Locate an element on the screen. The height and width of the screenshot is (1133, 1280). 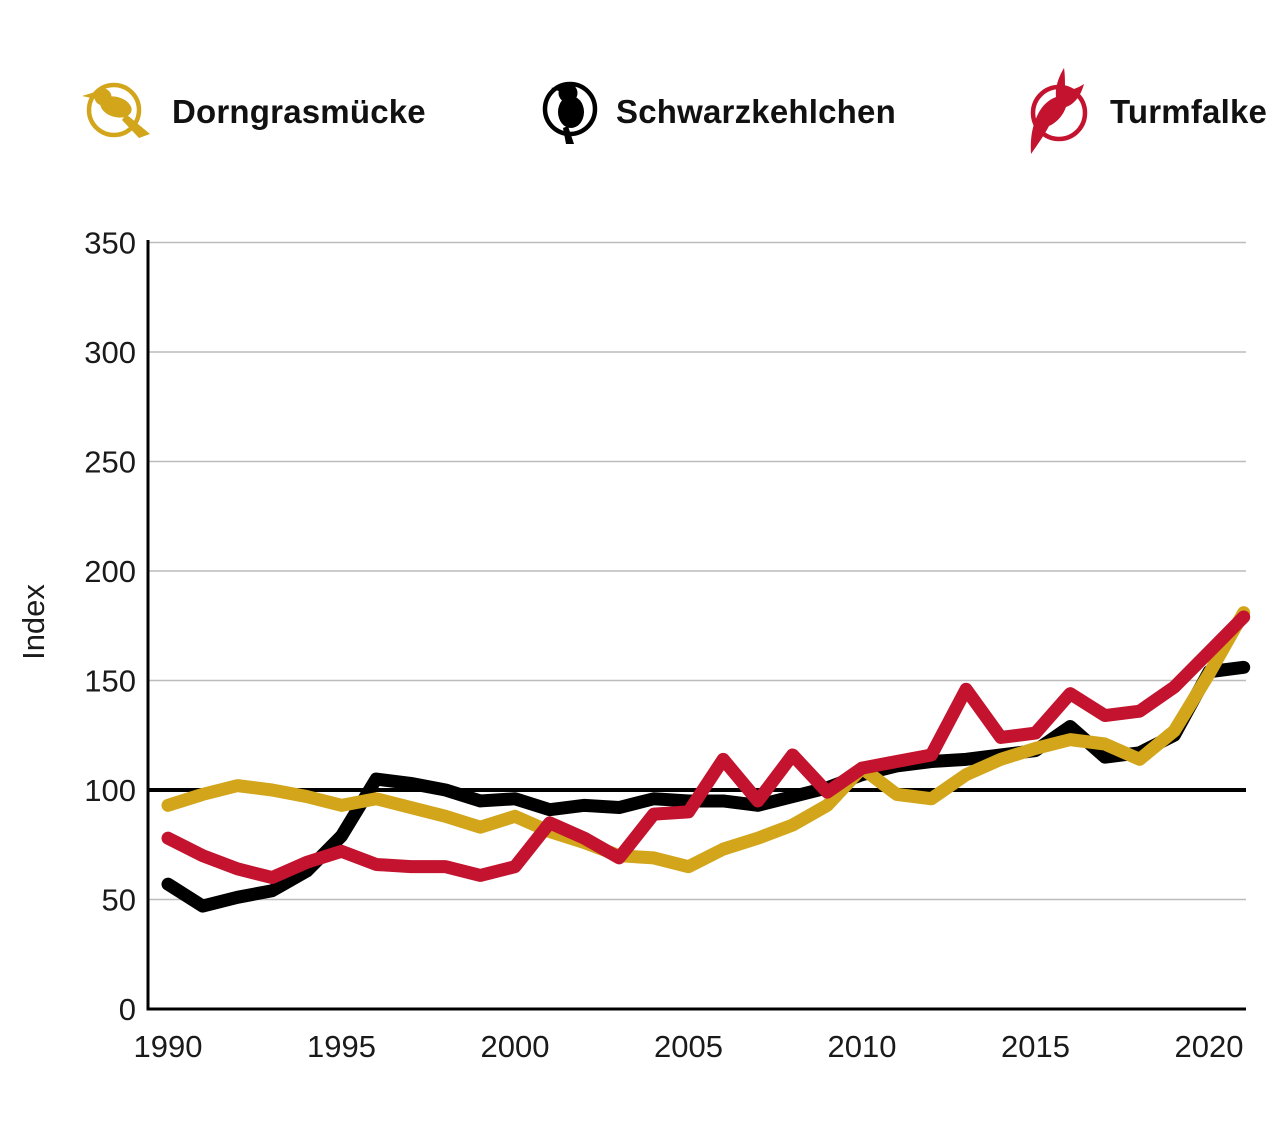
legend-label: Dorngrasmücke is located at coordinates (299, 111).